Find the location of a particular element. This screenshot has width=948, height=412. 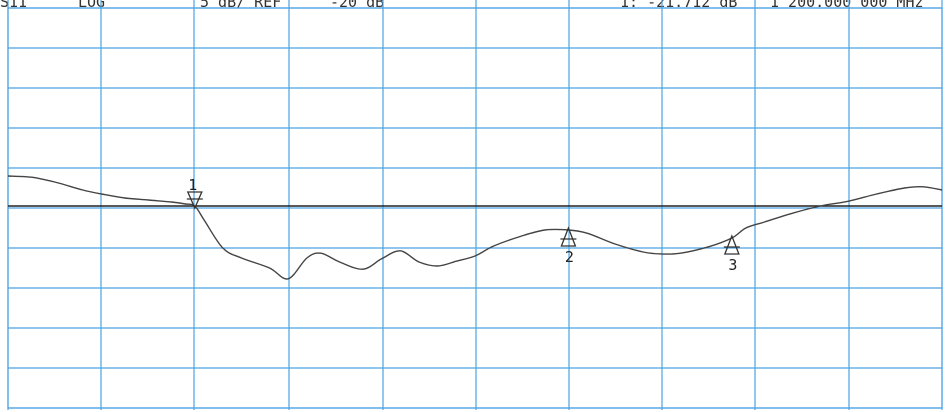

header-item-scale: 5 dB/ REF is located at coordinates (241, 5).